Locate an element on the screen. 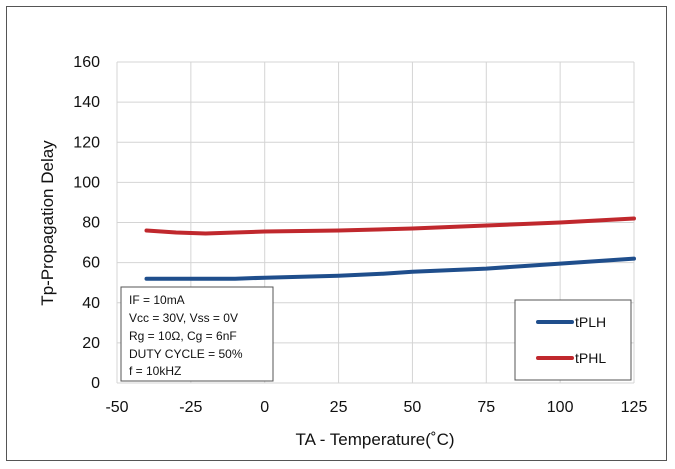 This screenshot has height=469, width=675. y-tick-labels: 0 20 40 60 80 100 120 140 160 is located at coordinates (86, 223).